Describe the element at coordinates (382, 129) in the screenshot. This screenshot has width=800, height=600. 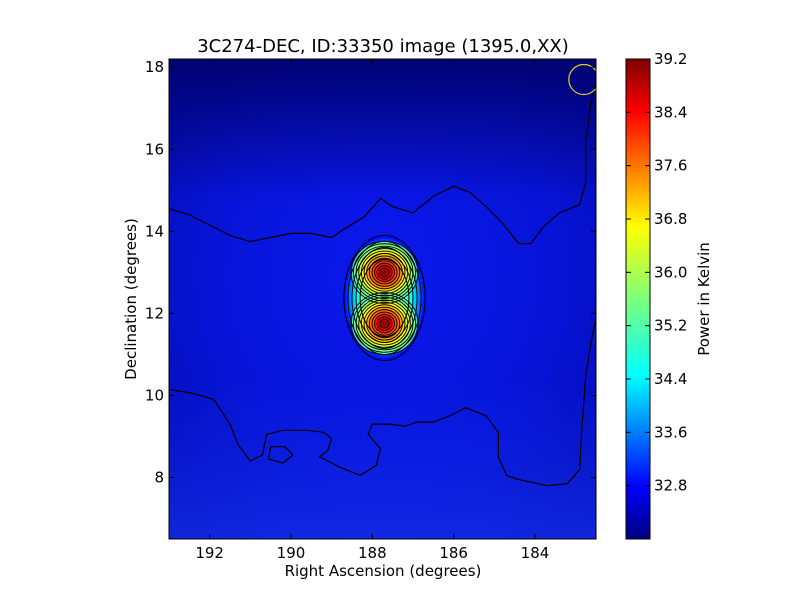
I see `heatmap-top-dark` at that location.